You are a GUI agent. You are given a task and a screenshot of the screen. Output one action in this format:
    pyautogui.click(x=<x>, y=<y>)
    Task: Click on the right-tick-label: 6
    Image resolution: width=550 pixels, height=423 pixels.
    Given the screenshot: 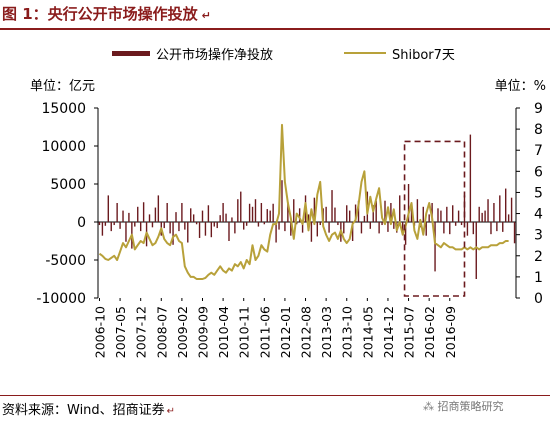 What is the action you would take?
    pyautogui.click(x=538, y=172)
    